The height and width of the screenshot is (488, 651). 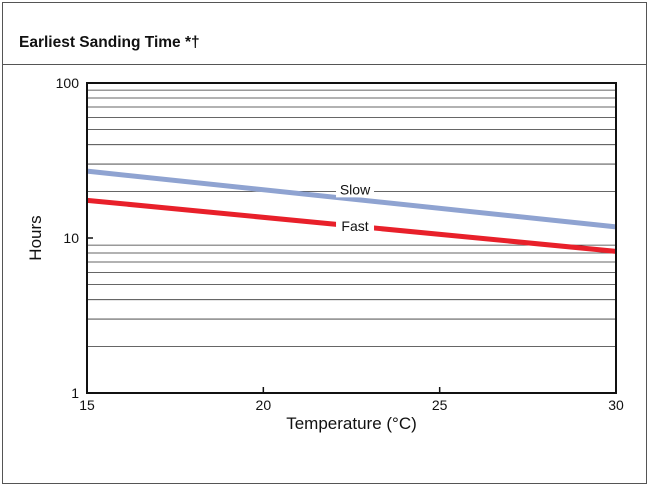 What do you see at coordinates (264, 405) in the screenshot?
I see `x-tick-label: 20` at bounding box center [264, 405].